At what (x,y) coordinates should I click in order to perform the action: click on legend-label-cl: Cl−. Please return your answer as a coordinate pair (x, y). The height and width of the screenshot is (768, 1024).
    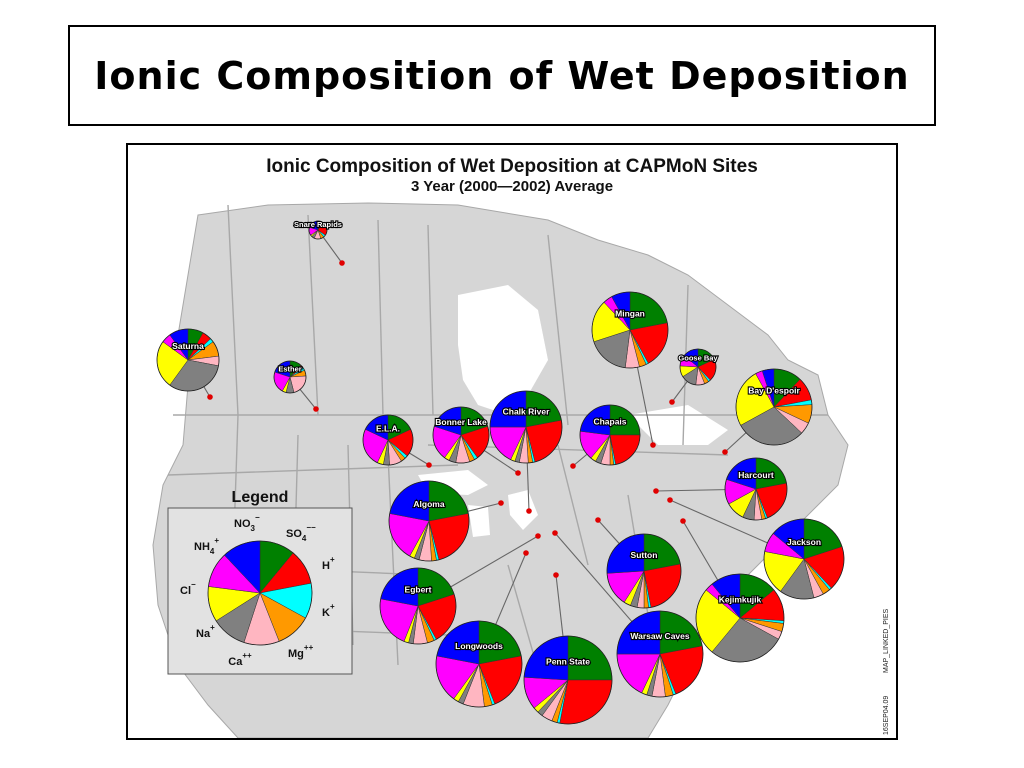
    Looking at the image, I should click on (188, 588).